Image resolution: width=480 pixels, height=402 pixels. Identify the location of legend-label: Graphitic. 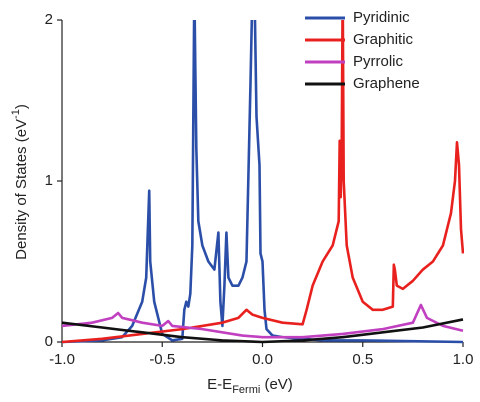
(383, 39).